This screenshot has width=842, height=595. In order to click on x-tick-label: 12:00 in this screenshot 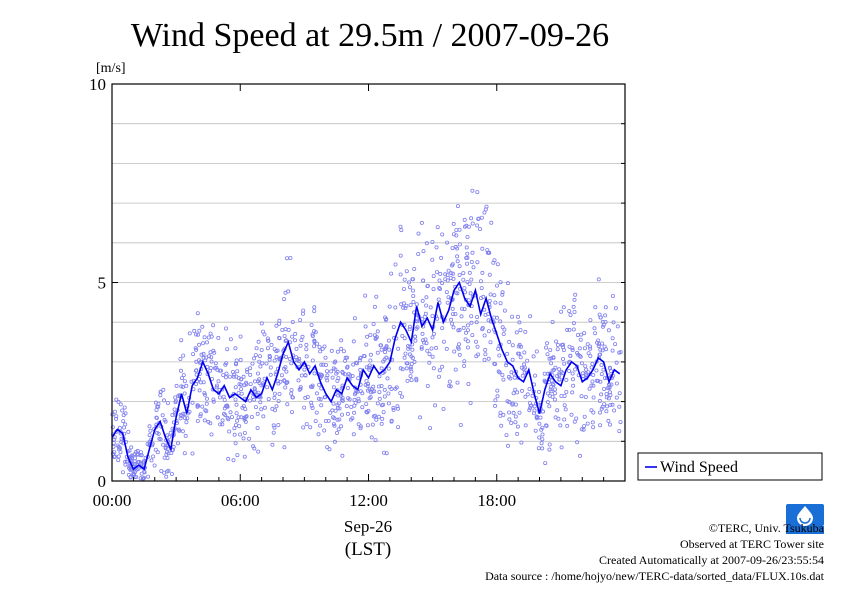, I will do `click(368, 500)`.